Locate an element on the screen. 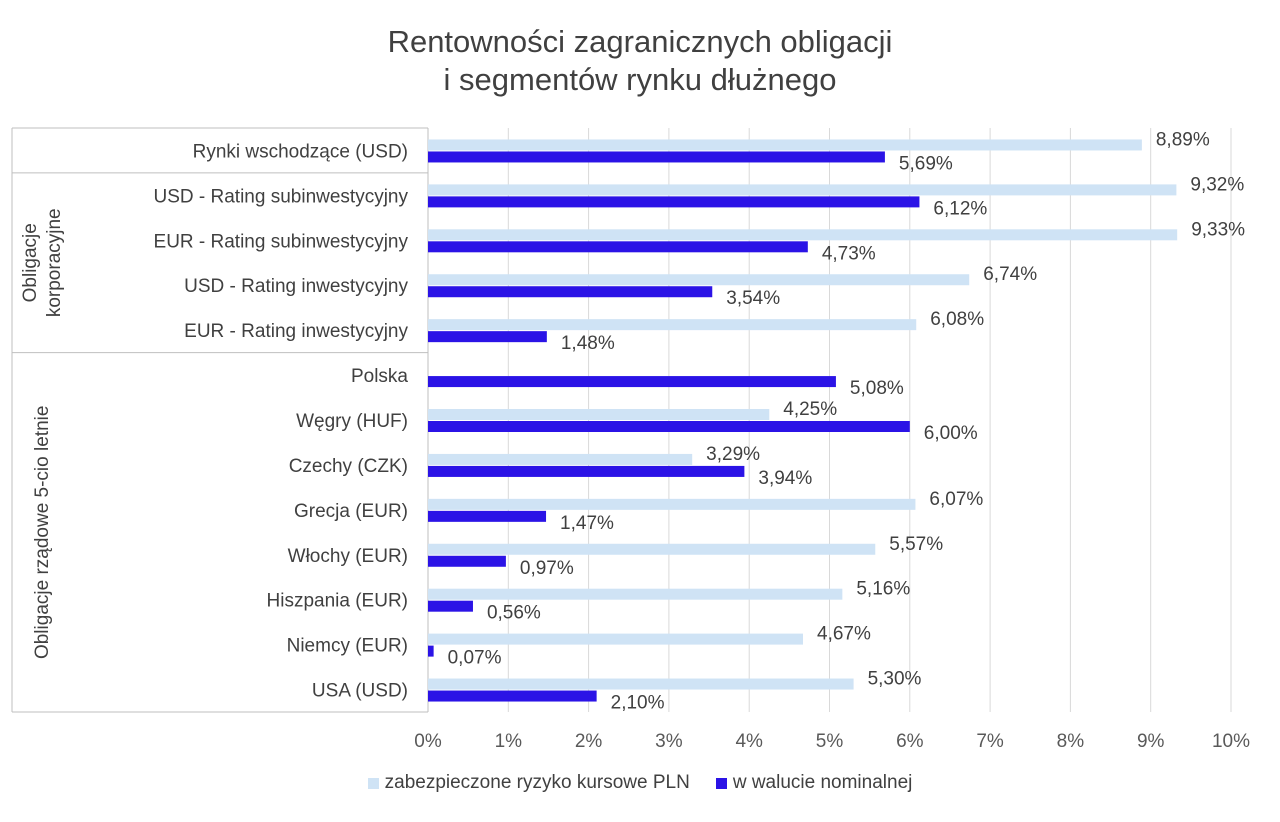 The width and height of the screenshot is (1280, 822). data-label-nominal: 6,00% is located at coordinates (951, 433).